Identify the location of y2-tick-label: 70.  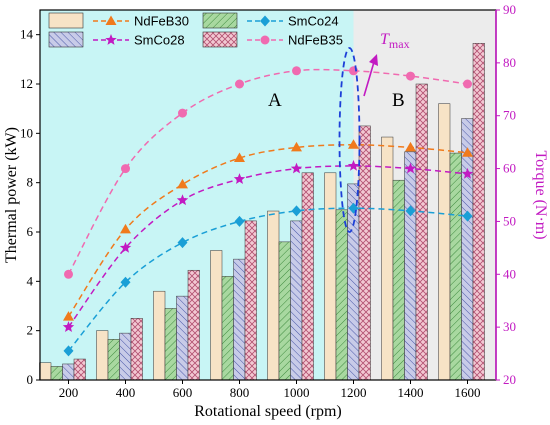
(509, 115).